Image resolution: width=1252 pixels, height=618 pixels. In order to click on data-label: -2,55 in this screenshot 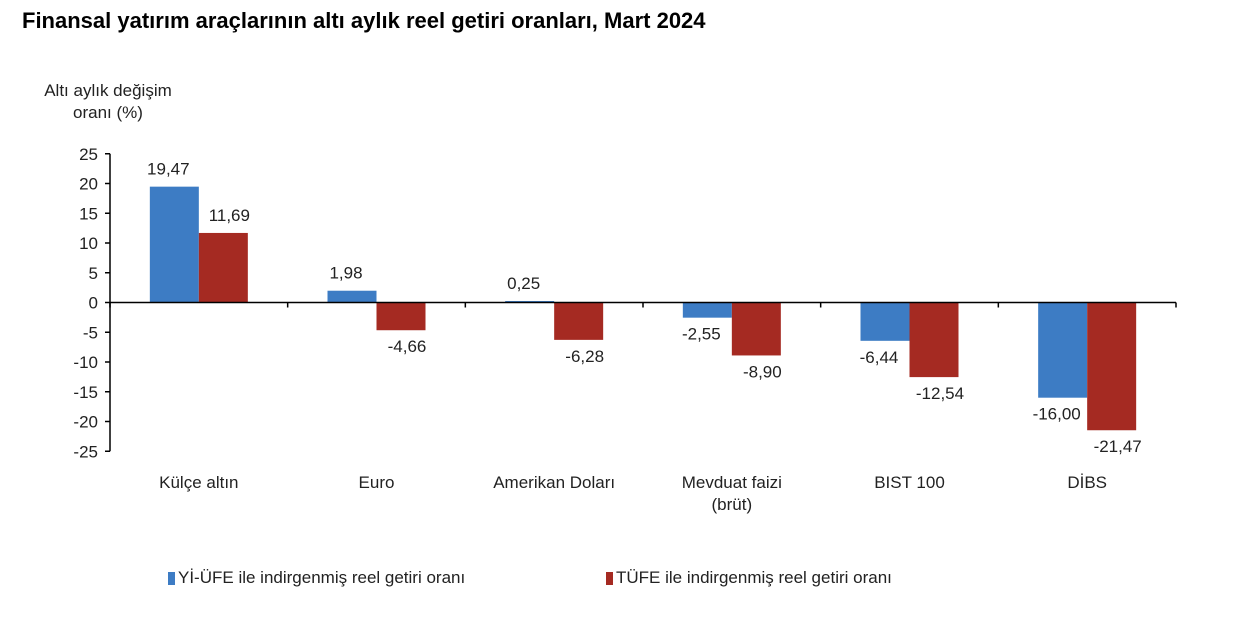, I will do `click(701, 334)`.